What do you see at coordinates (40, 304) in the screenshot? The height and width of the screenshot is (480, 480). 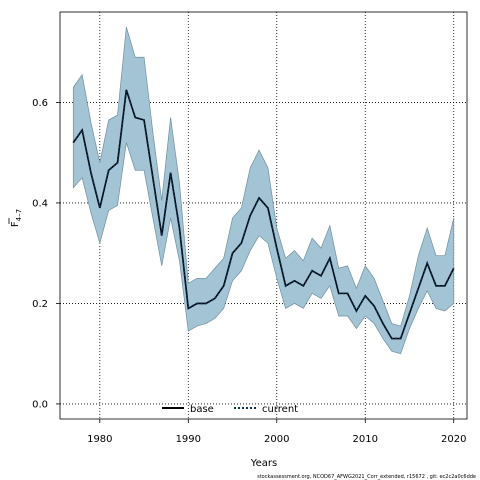 I see `y-tick-label: 0.2` at bounding box center [40, 304].